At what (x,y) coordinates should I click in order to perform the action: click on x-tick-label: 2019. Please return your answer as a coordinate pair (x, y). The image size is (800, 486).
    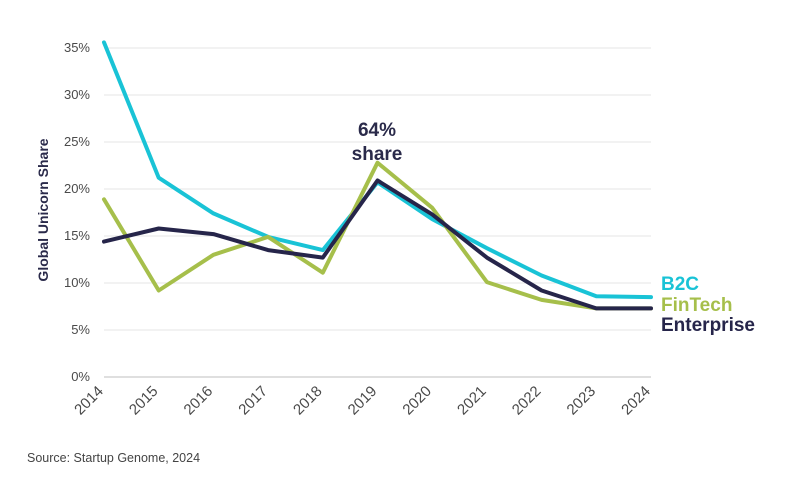
    Looking at the image, I should click on (363, 401).